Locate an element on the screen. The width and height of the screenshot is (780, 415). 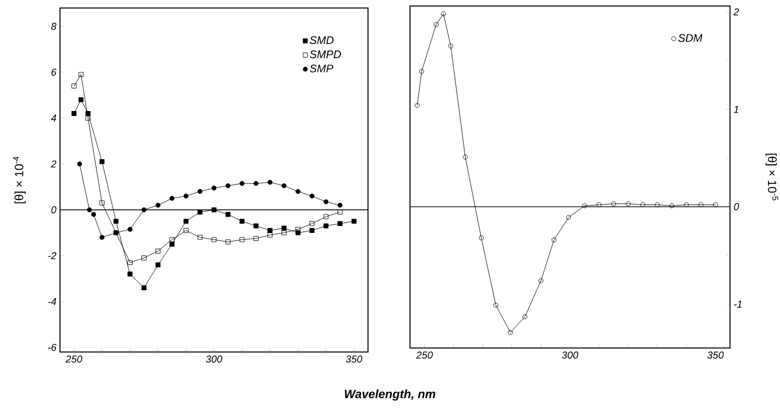
y-tick-label: 2 is located at coordinates (53, 164).